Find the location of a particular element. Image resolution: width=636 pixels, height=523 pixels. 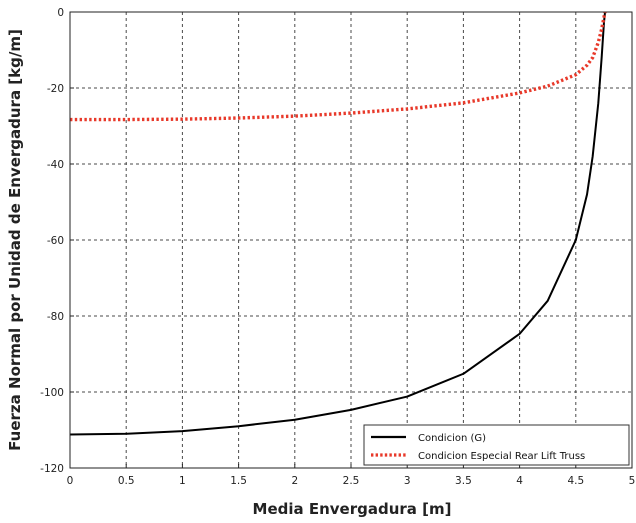

x-tick-label: 2 is located at coordinates (294, 481).